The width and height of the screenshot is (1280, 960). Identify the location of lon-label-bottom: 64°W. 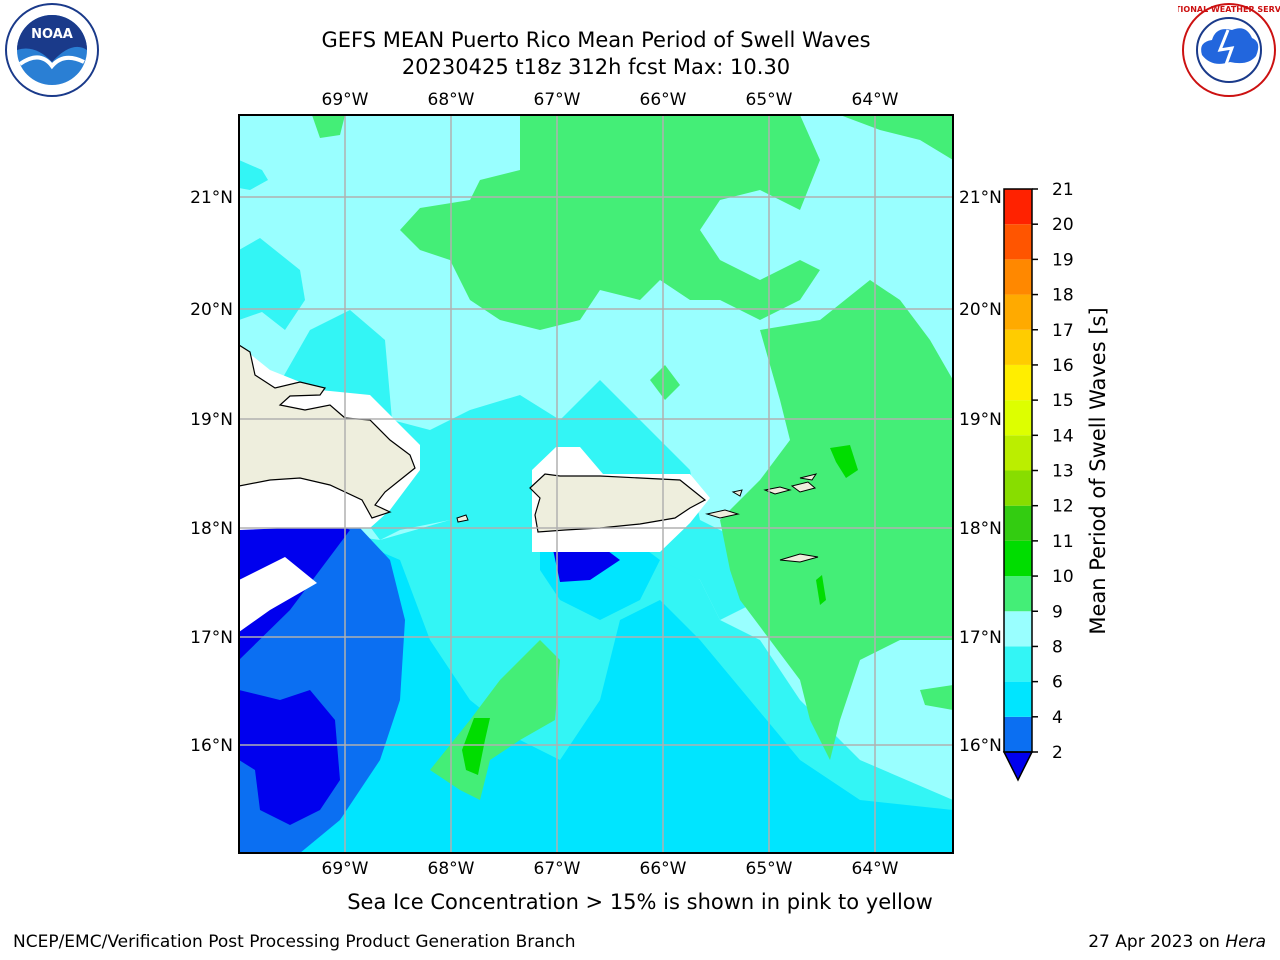
(875, 869).